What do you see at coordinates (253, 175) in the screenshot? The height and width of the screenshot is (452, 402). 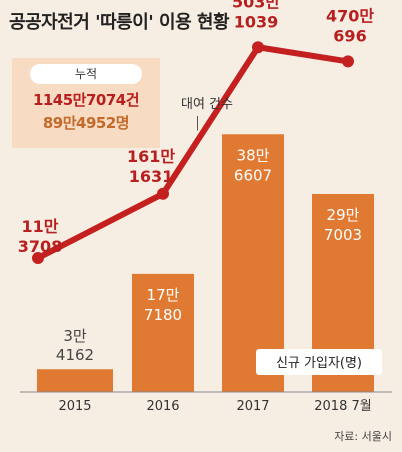 I see `bar-data-label: 6607` at bounding box center [253, 175].